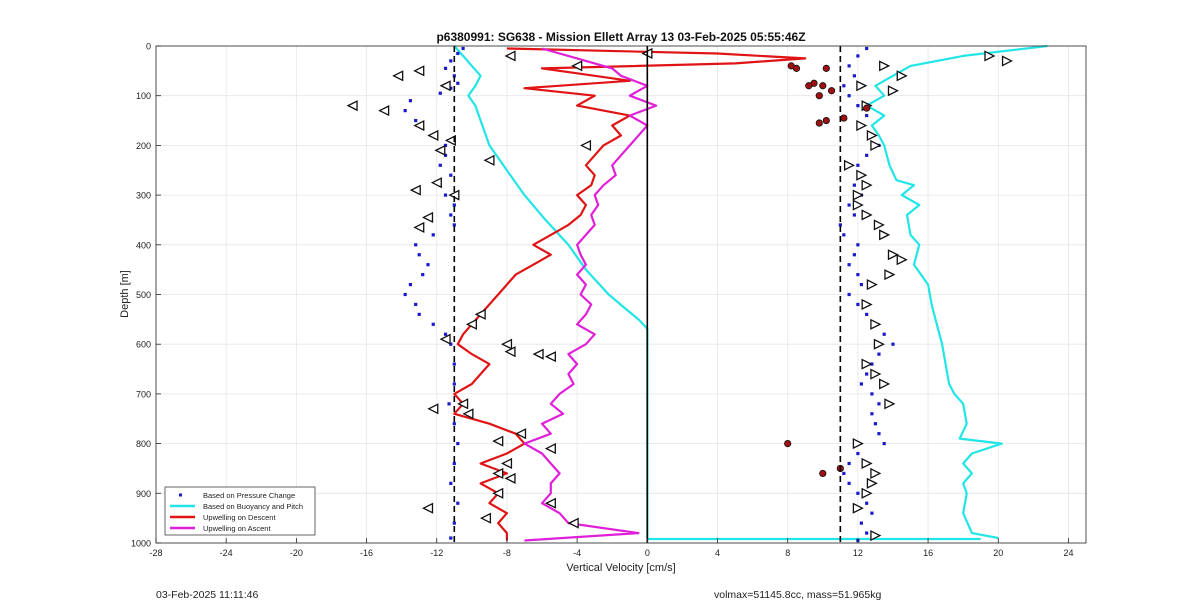 The image size is (1200, 611). Describe the element at coordinates (436, 553) in the screenshot. I see `x-tick-label: -12` at that location.